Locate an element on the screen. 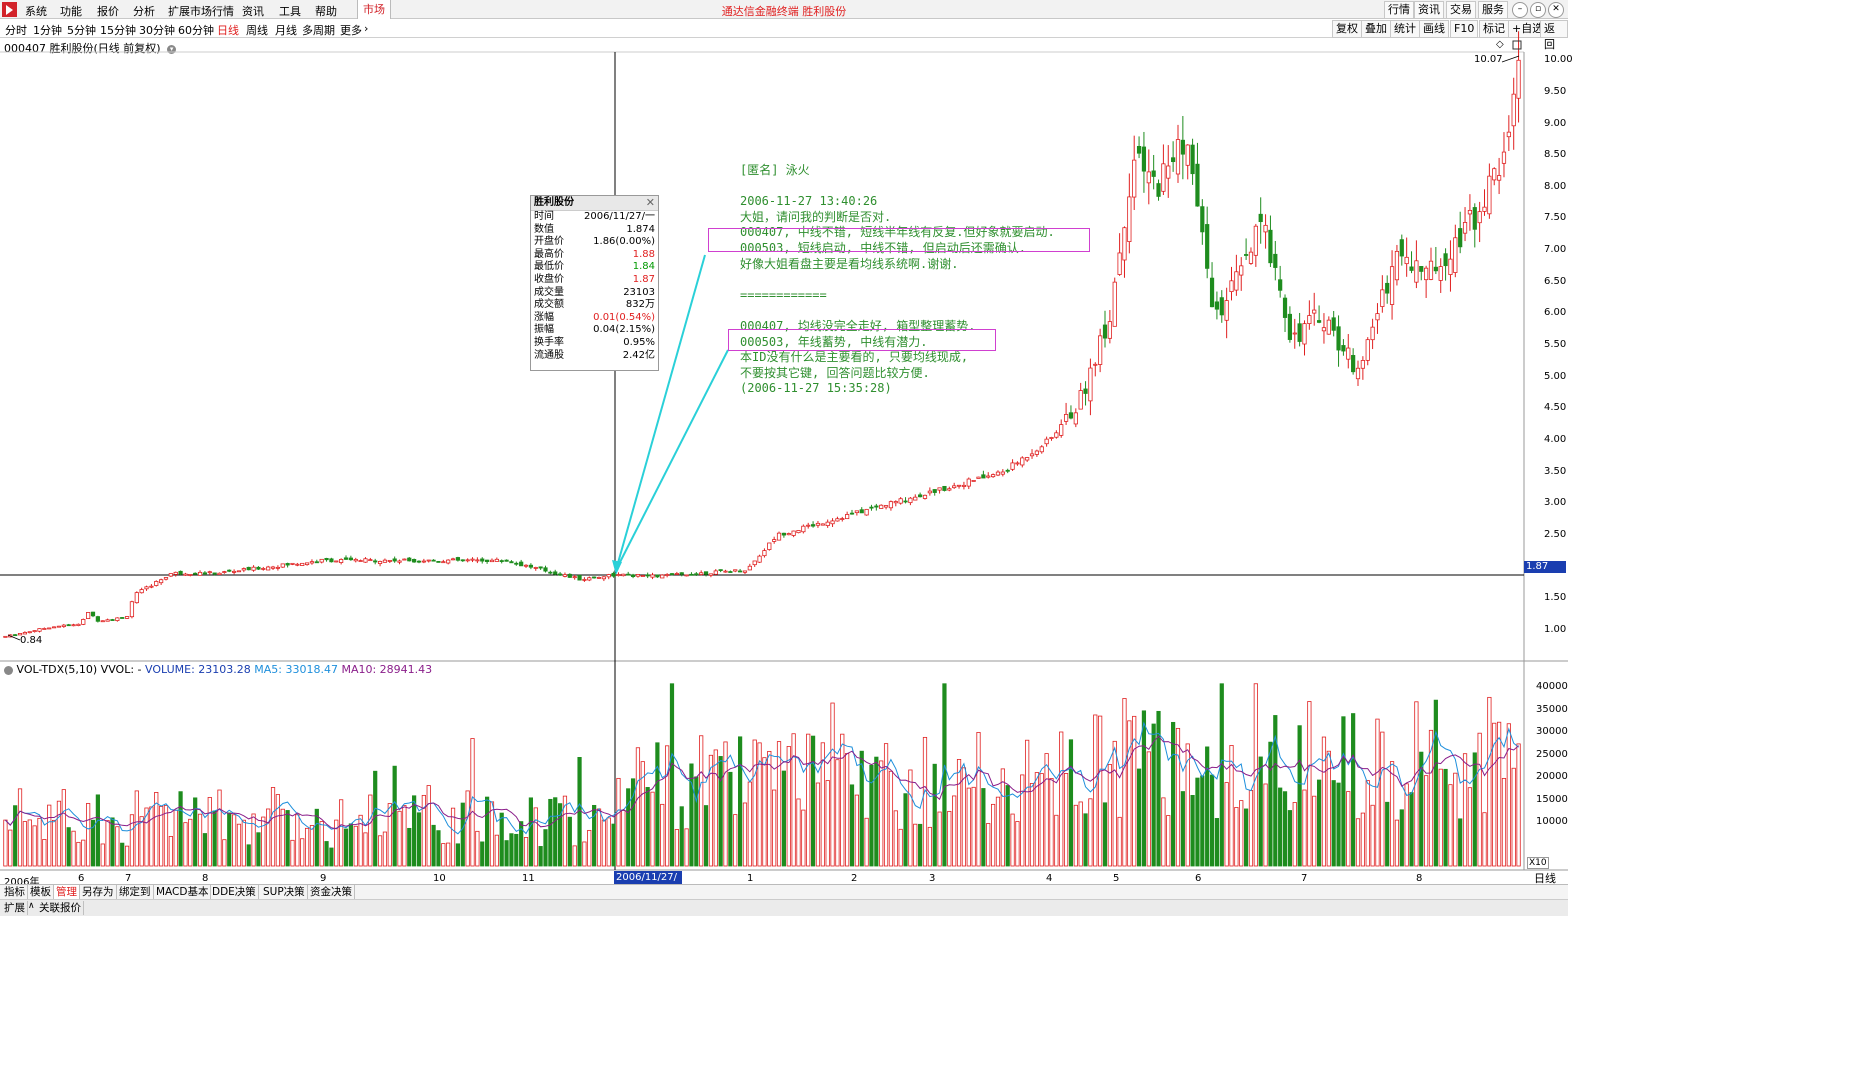 The image size is (1849, 1080). hint-label: 数值 is located at coordinates (544, 229).